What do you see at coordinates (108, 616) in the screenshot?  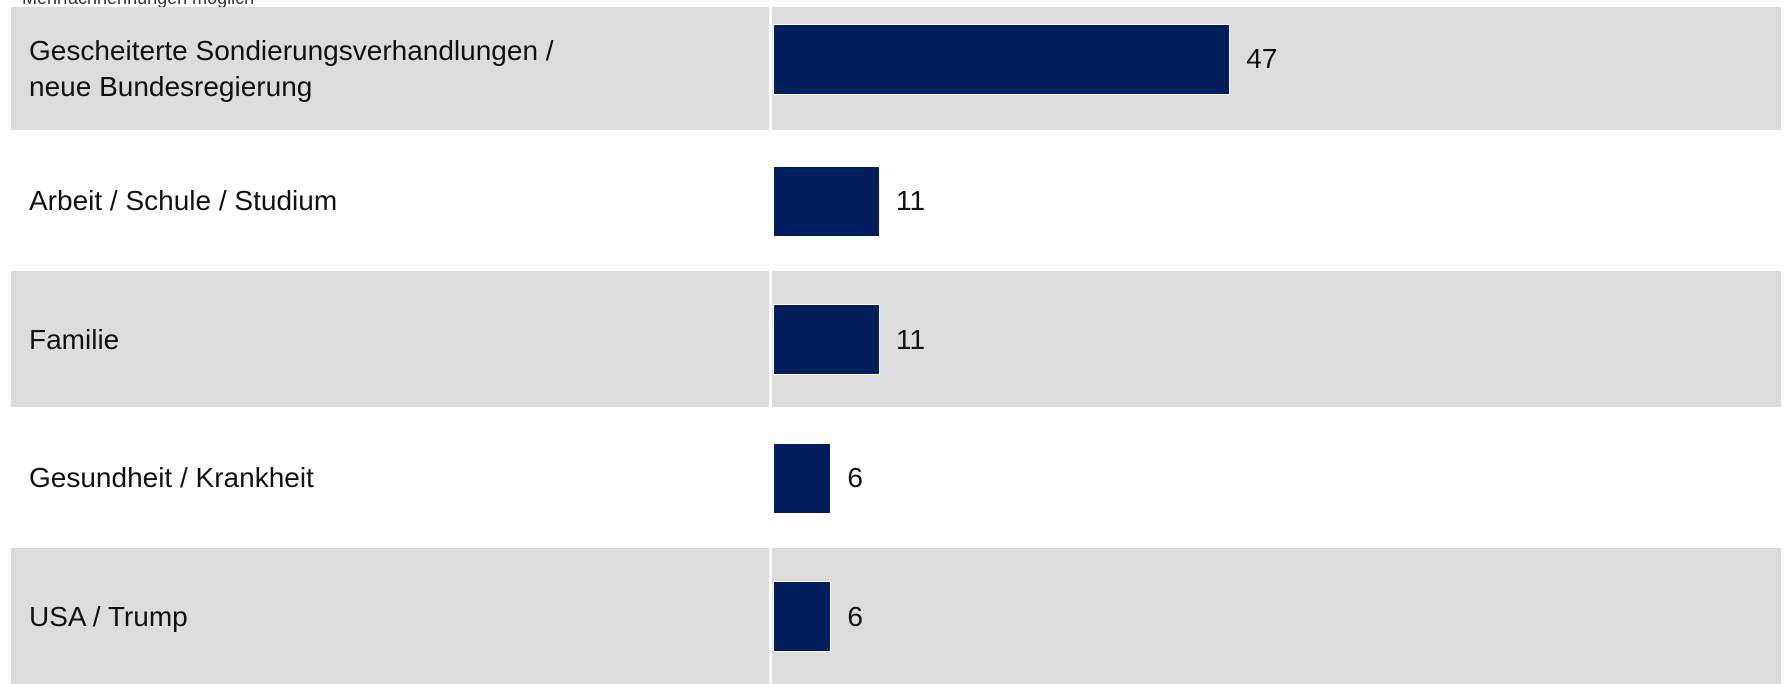 I see `category-label: USA / Trump` at bounding box center [108, 616].